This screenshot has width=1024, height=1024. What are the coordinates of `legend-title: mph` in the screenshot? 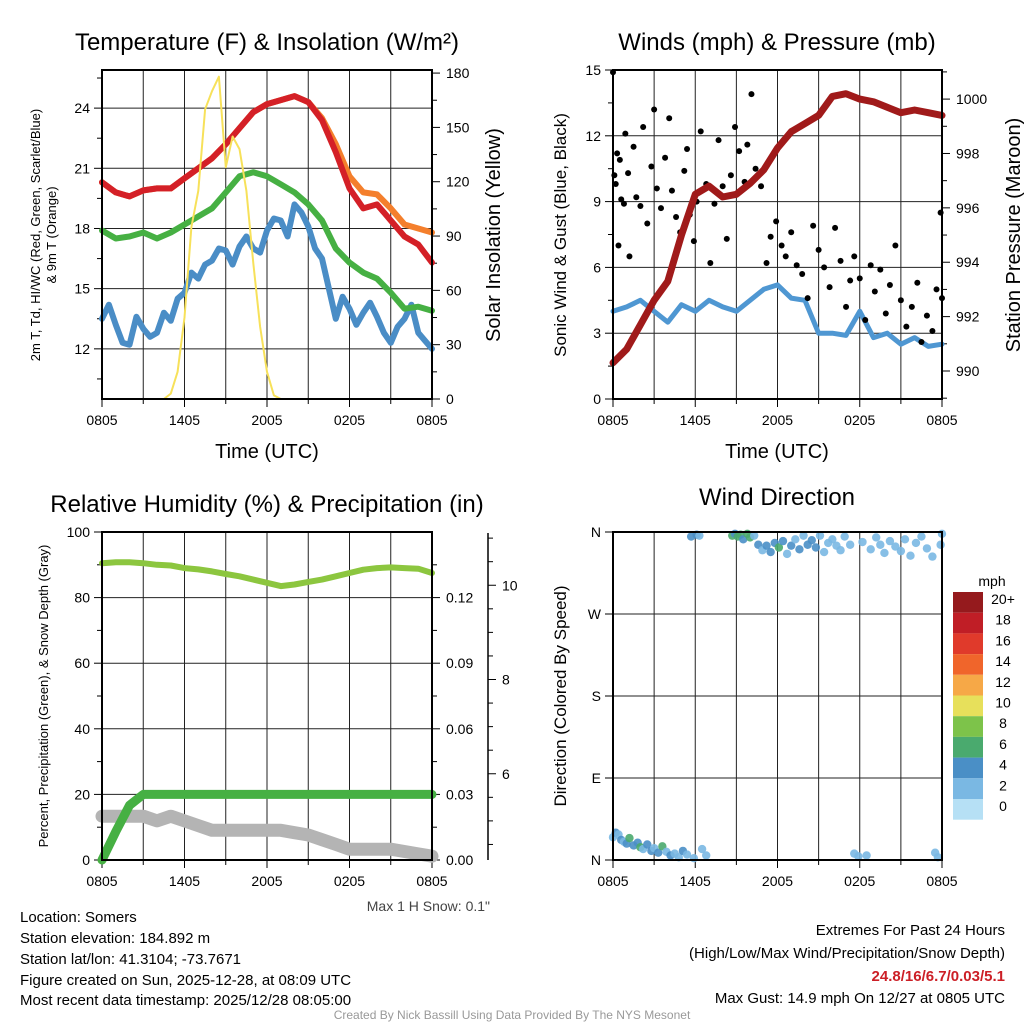 It's located at (991, 581).